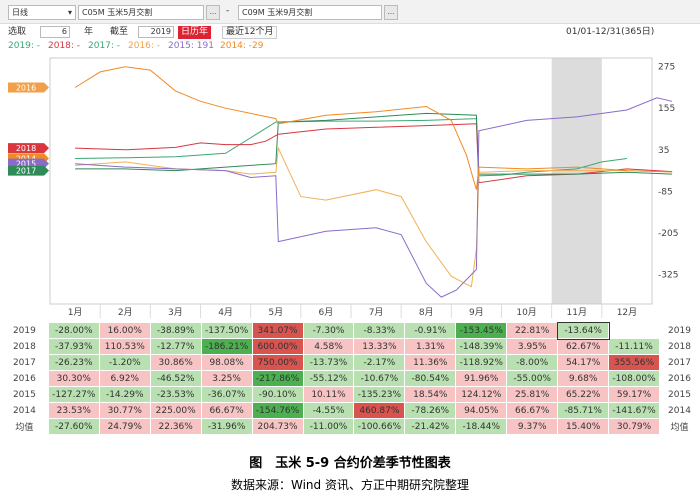 This screenshot has width=700, height=501. Describe the element at coordinates (277, 410) in the screenshot. I see `table-cell: -154.76%` at that location.